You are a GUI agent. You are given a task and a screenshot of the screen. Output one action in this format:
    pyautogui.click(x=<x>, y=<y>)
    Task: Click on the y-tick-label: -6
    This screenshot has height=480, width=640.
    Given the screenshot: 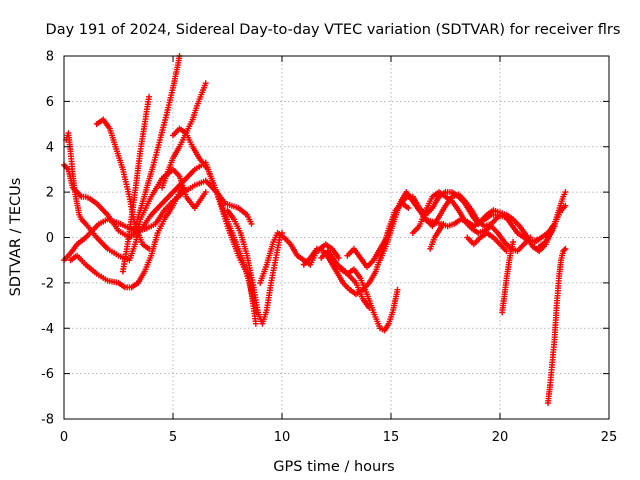 What is the action you would take?
    pyautogui.click(x=47, y=374)
    